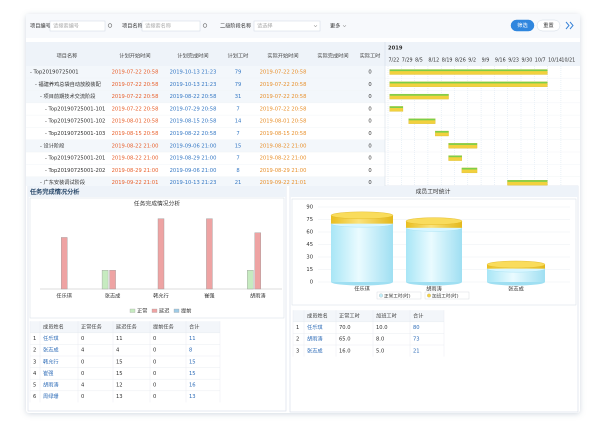 This screenshot has width=605, height=428. What do you see at coordinates (516, 275) in the screenshot?
I see `bar-segment` at bounding box center [516, 275].